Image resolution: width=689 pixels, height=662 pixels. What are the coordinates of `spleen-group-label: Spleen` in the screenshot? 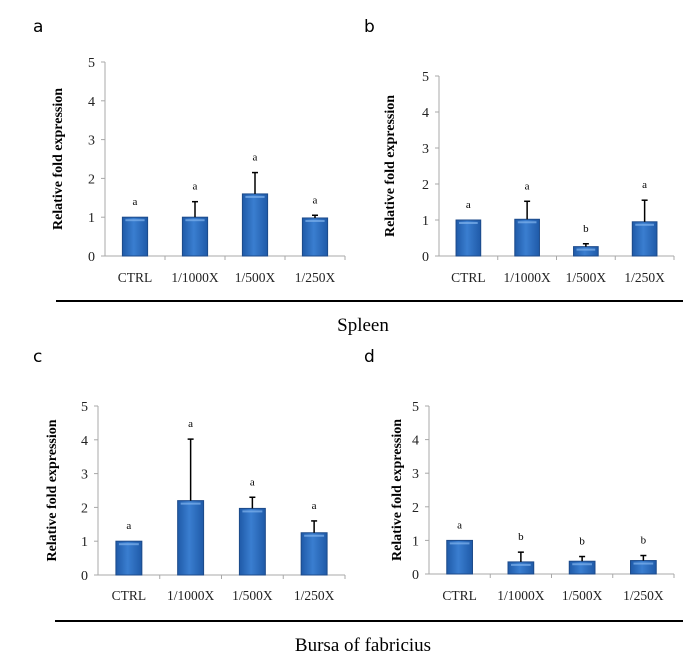 It's located at (363, 325).